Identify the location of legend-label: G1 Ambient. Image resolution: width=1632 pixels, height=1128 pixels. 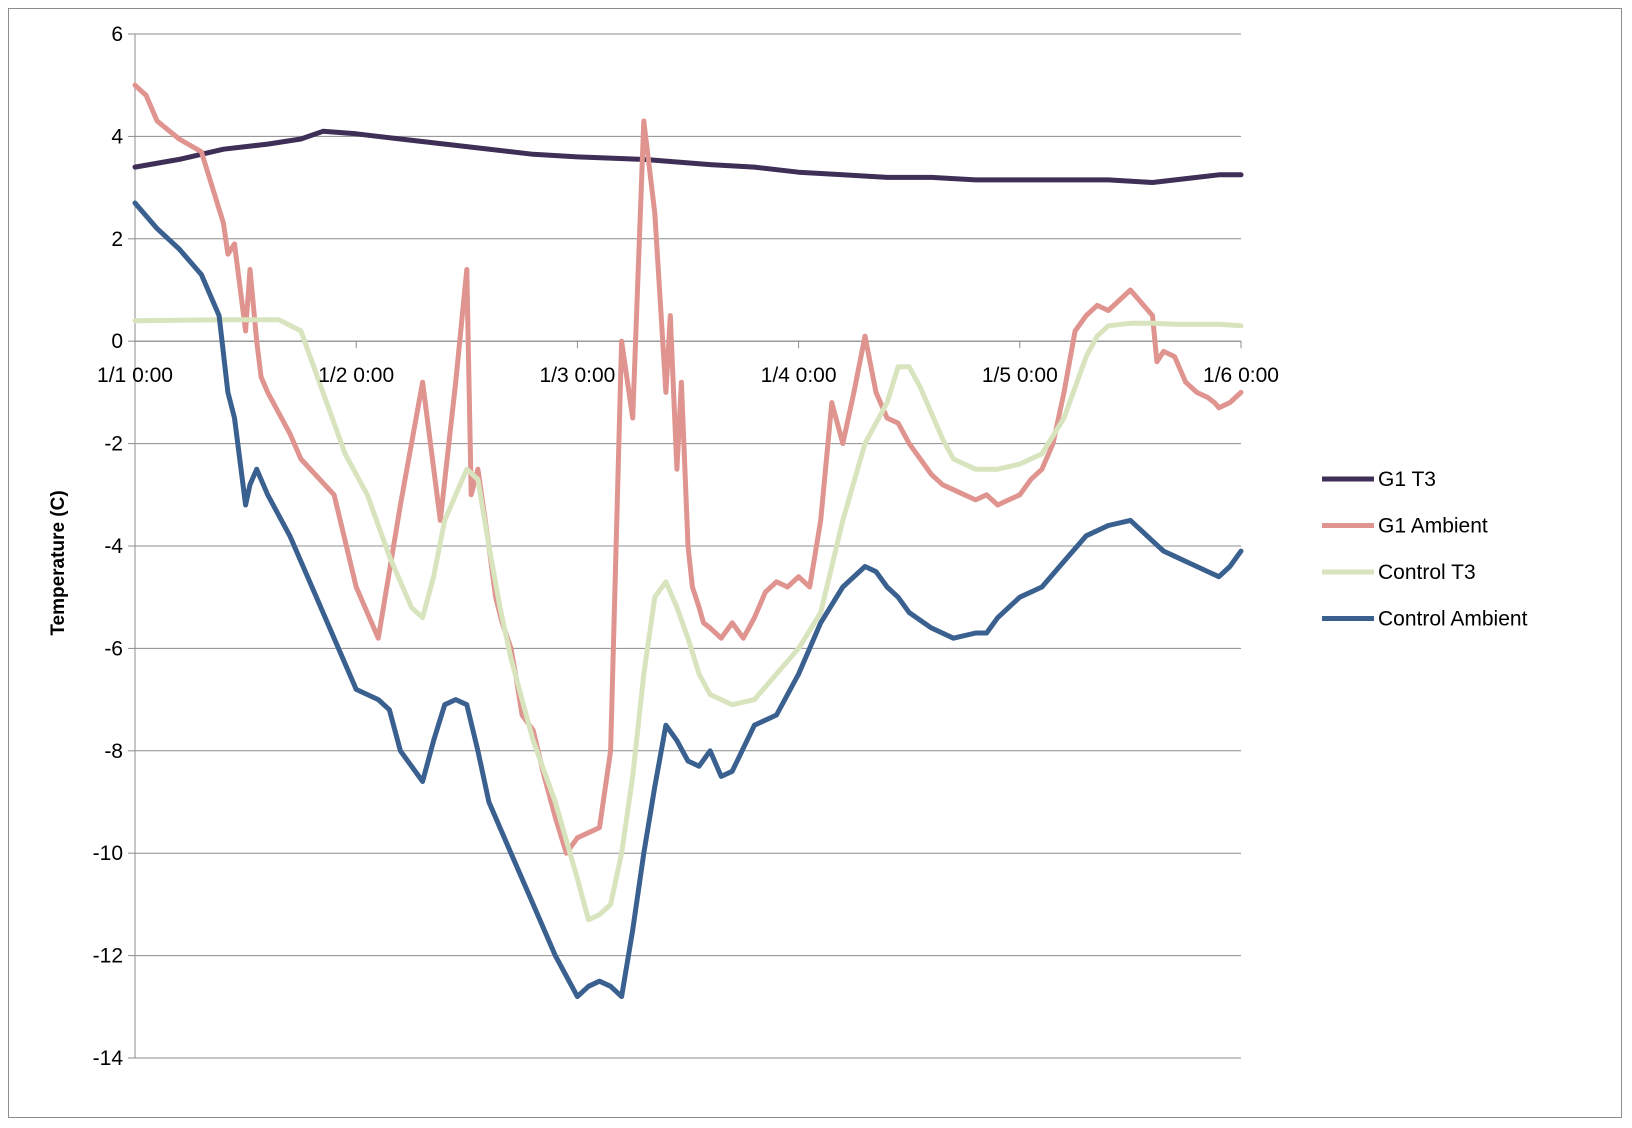
(1433, 526).